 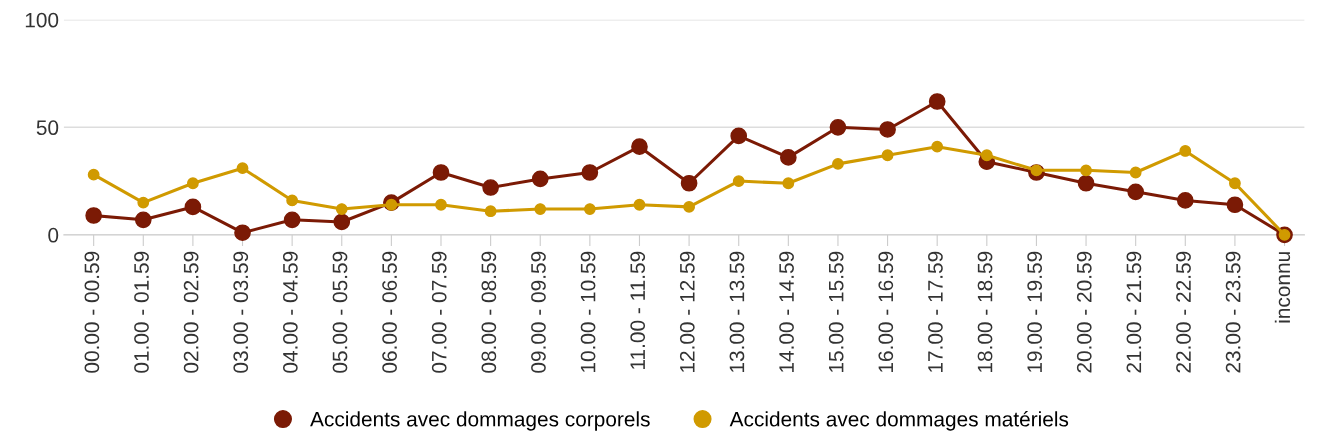 I want to click on x-tick-label: 21.00 - 21.59, so click(x=1134, y=312).